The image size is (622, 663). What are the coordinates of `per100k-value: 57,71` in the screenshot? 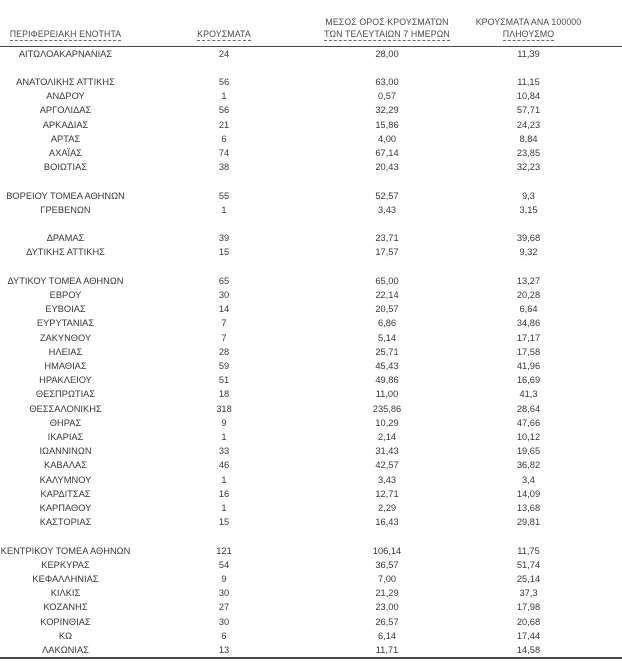 It's located at (528, 110).